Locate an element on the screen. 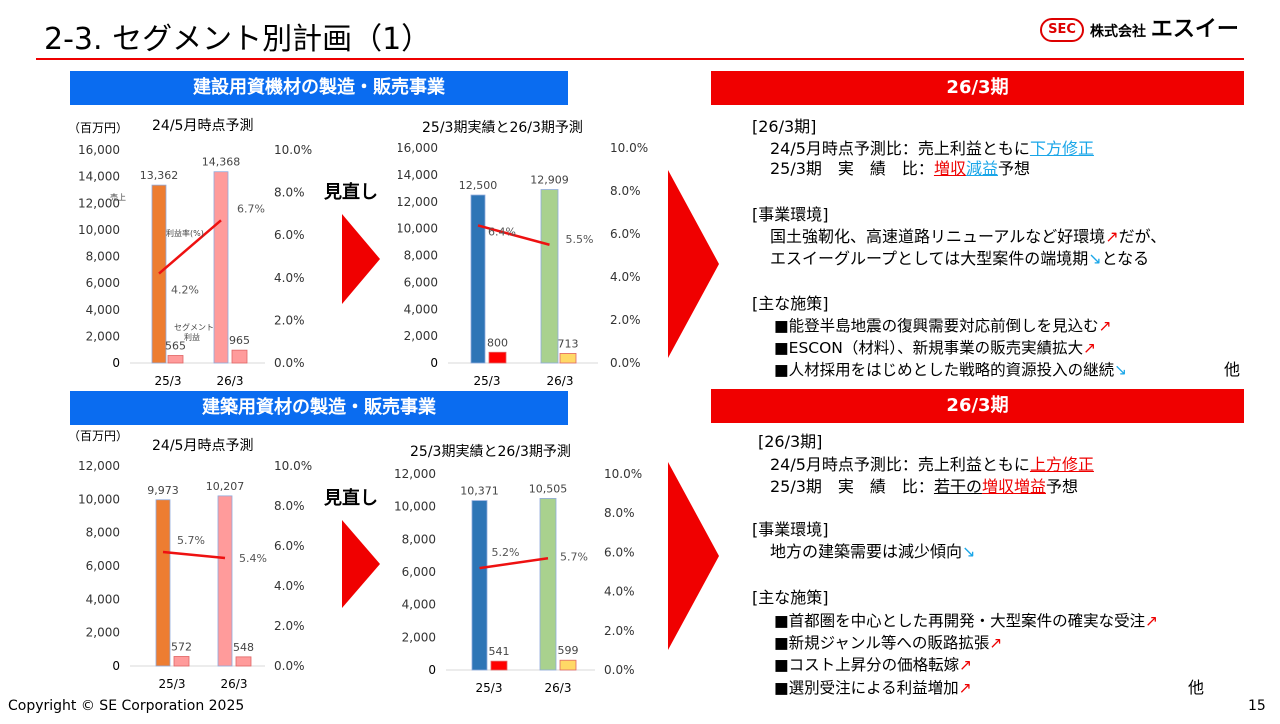 The height and width of the screenshot is (724, 1280). line-label-rate: 4.2% is located at coordinates (185, 290).